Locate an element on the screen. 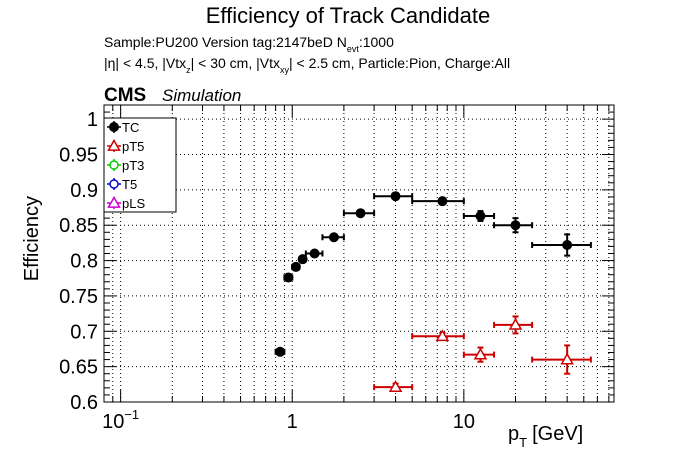  legend-label: TC is located at coordinates (130, 127).